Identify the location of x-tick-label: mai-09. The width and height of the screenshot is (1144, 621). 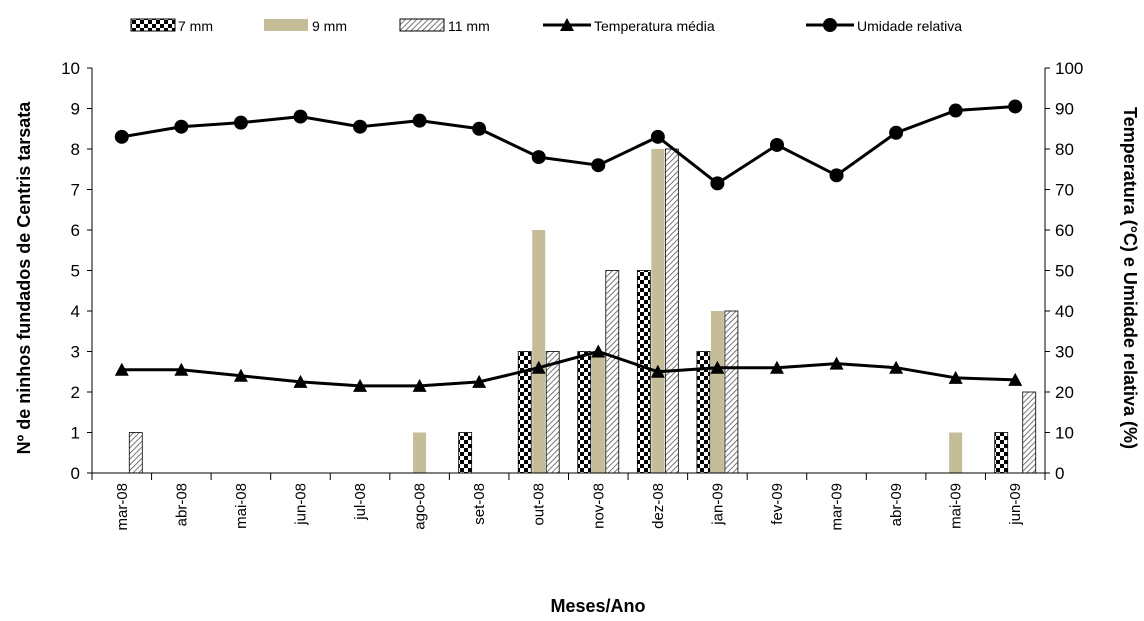
(956, 506).